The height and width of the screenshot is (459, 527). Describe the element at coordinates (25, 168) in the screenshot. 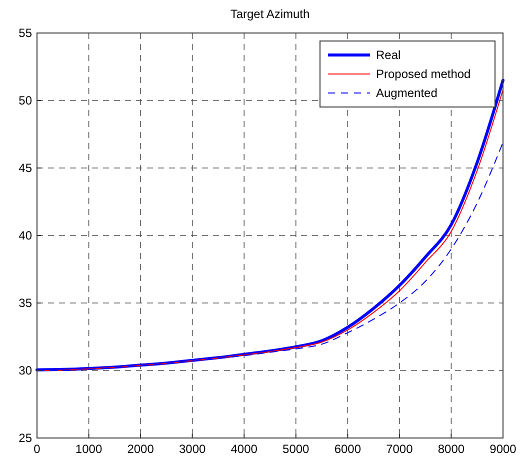

I see `y-tick-label: 45` at that location.